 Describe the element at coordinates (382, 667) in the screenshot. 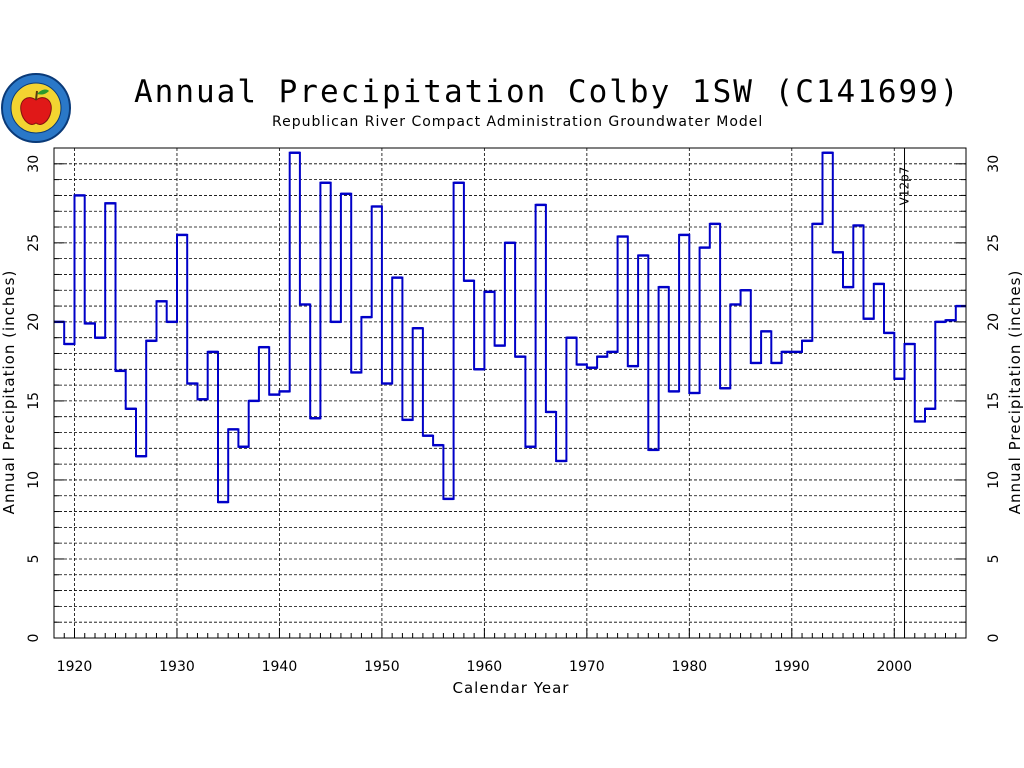

I see `x-tick-label: 1950` at that location.